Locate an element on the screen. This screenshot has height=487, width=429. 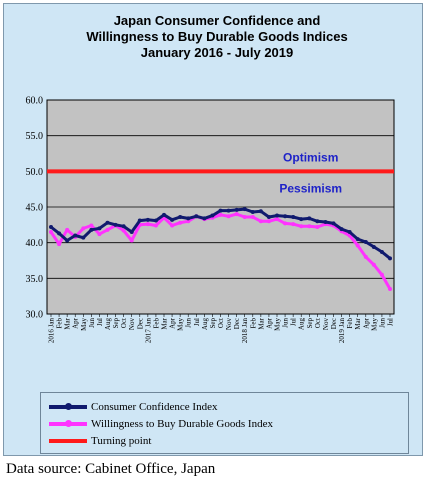
x-tick-label: 2019 Jan is located at coordinates (342, 331).